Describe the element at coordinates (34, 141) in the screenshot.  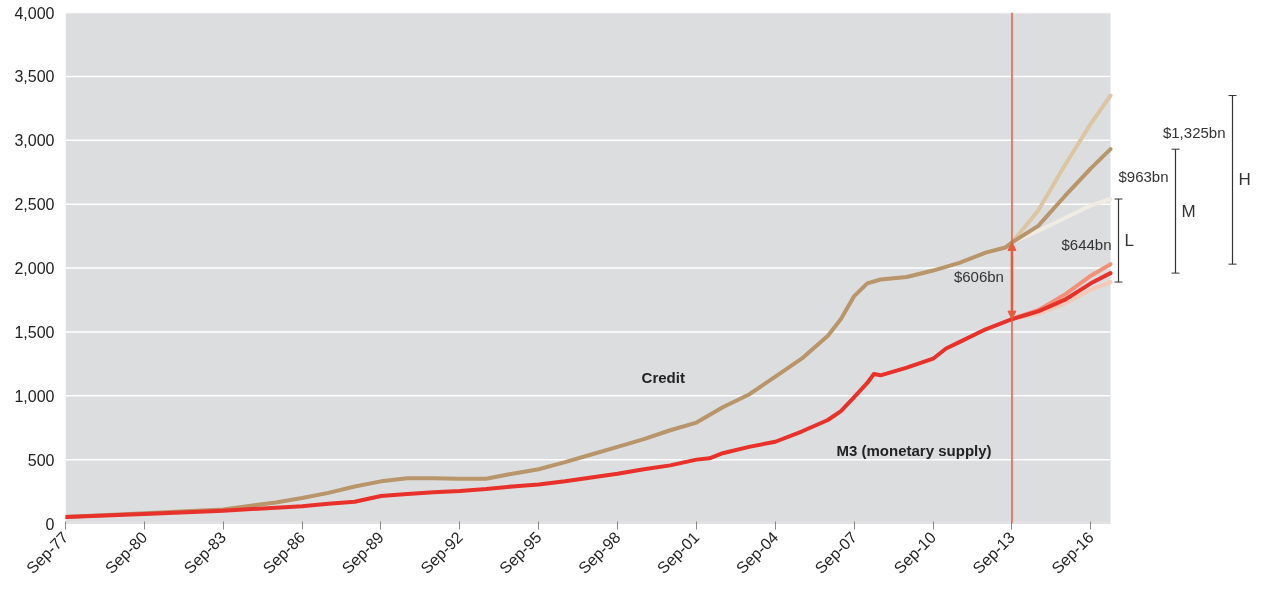
I see `y-tick-label: 3,000` at that location.